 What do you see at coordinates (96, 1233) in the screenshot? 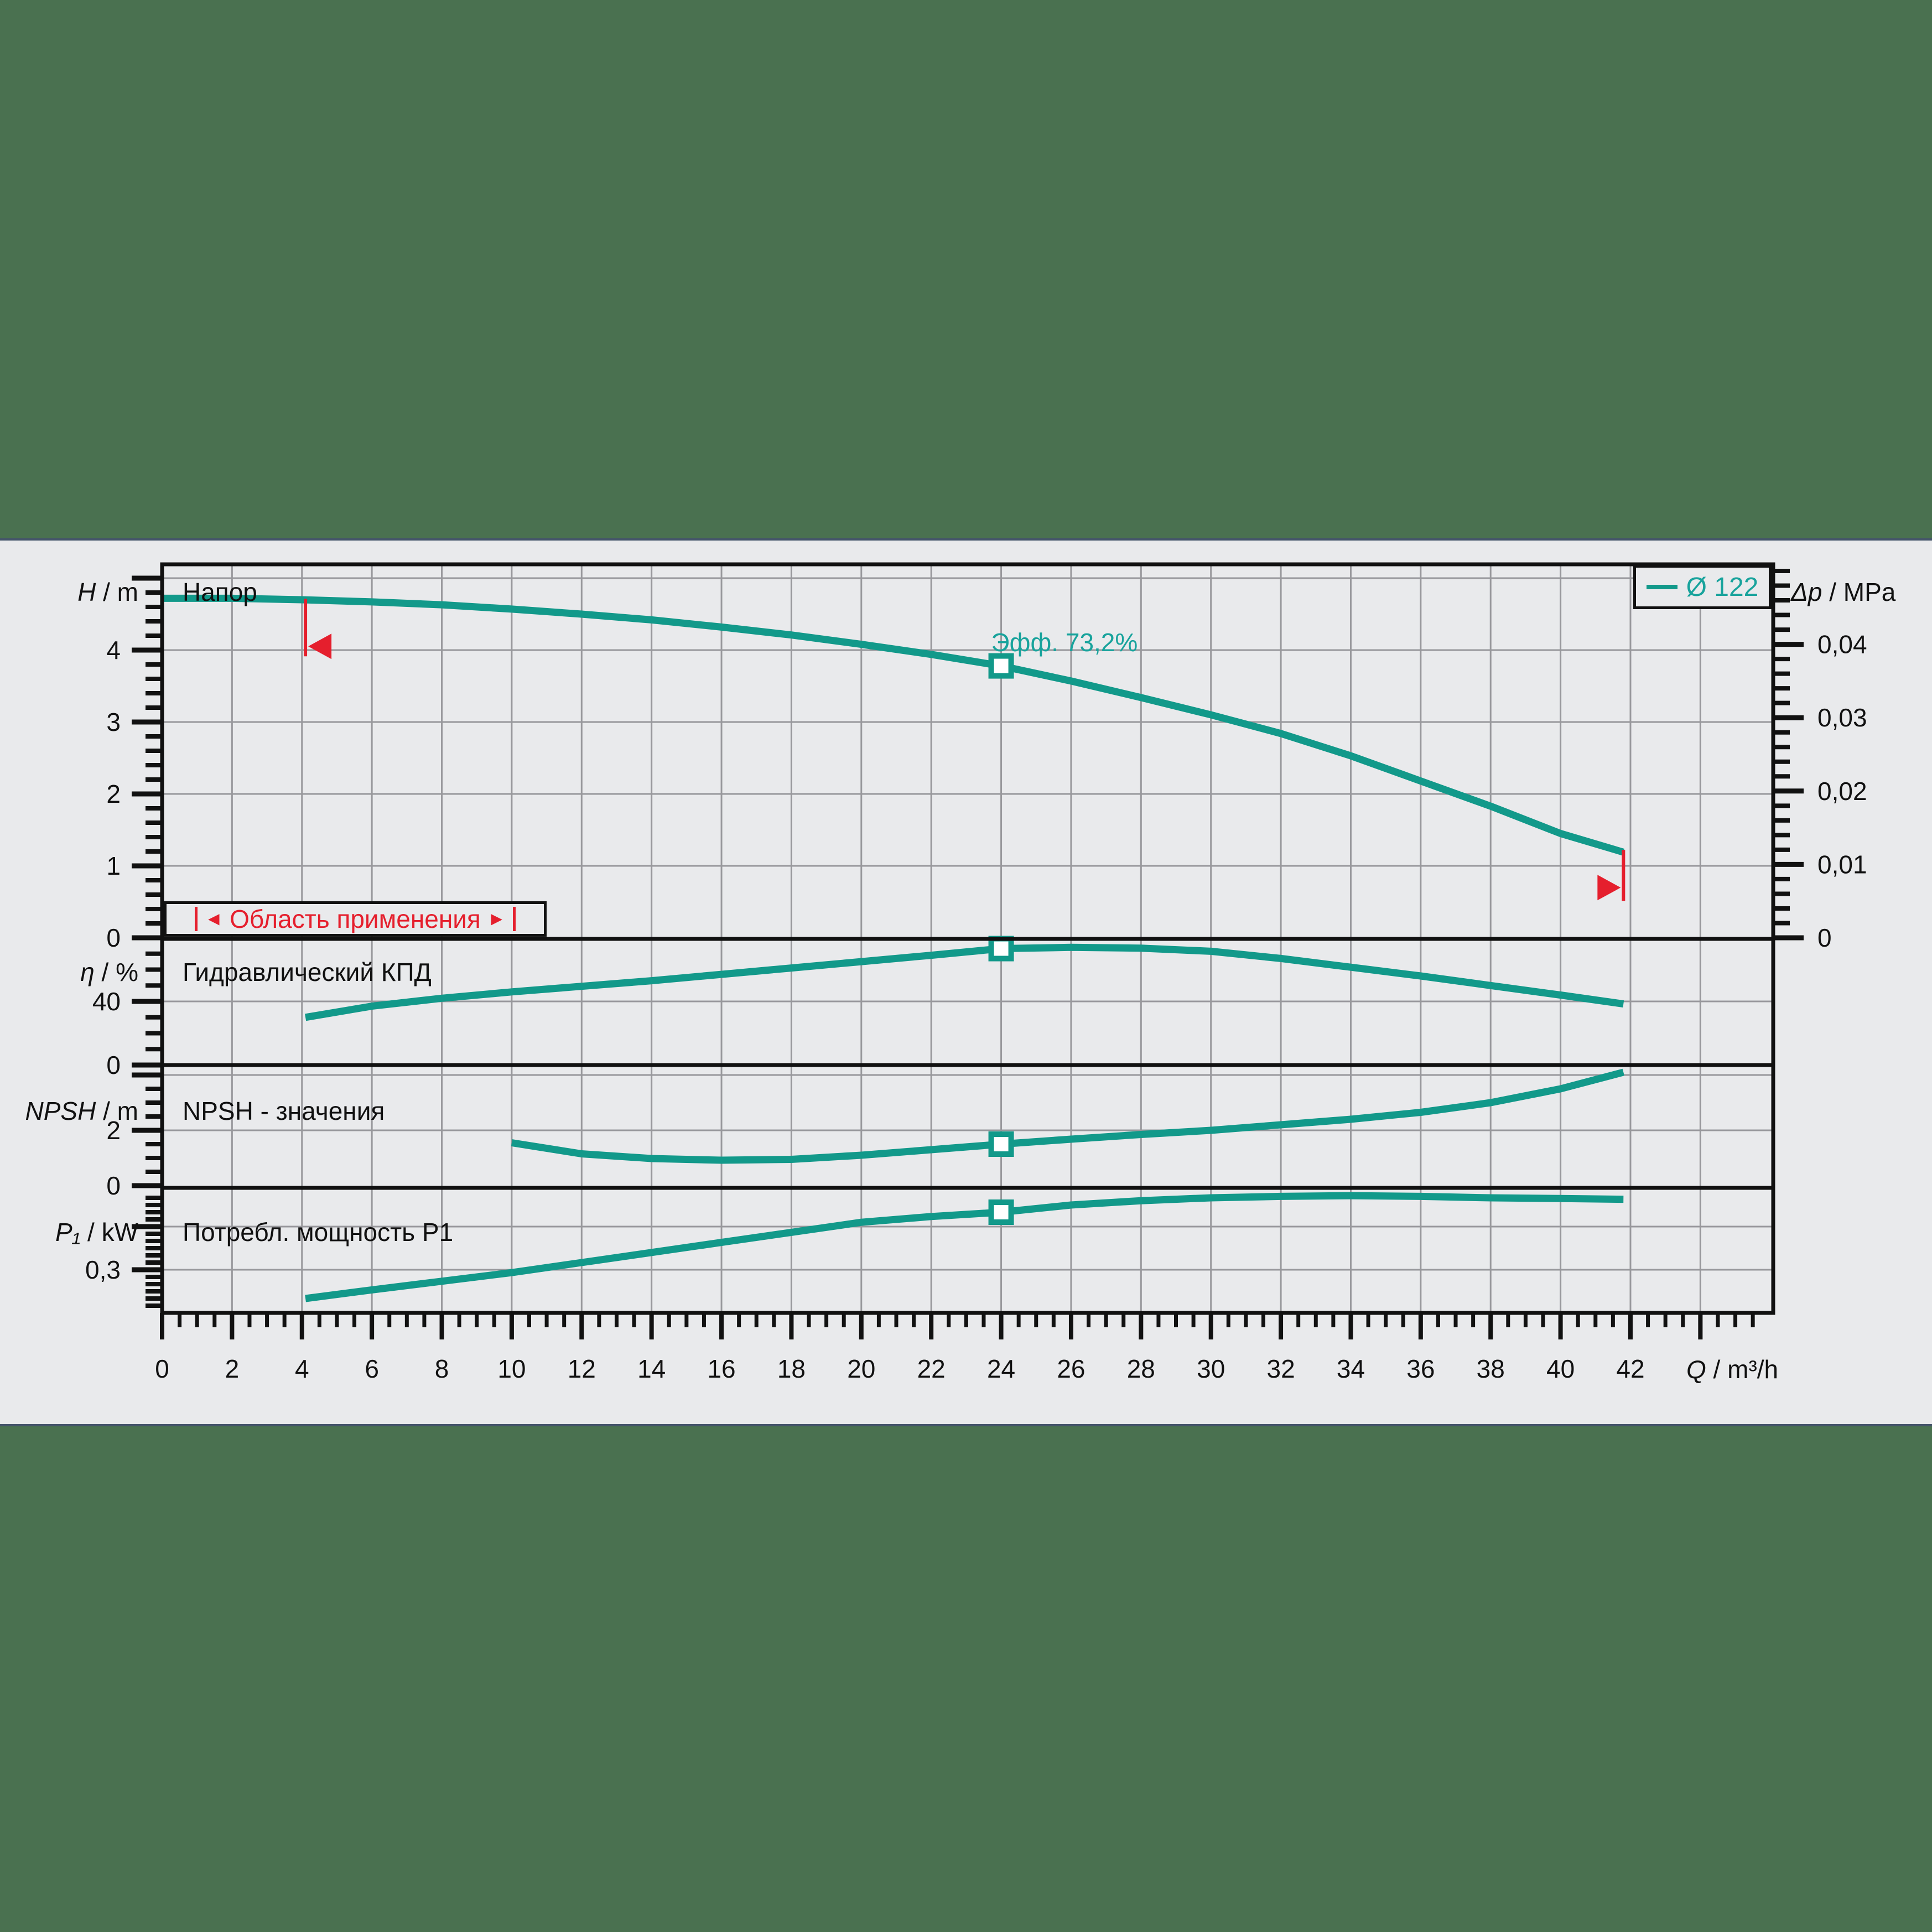
I see `p1-axis-label: P₁ / kW` at bounding box center [96, 1233].